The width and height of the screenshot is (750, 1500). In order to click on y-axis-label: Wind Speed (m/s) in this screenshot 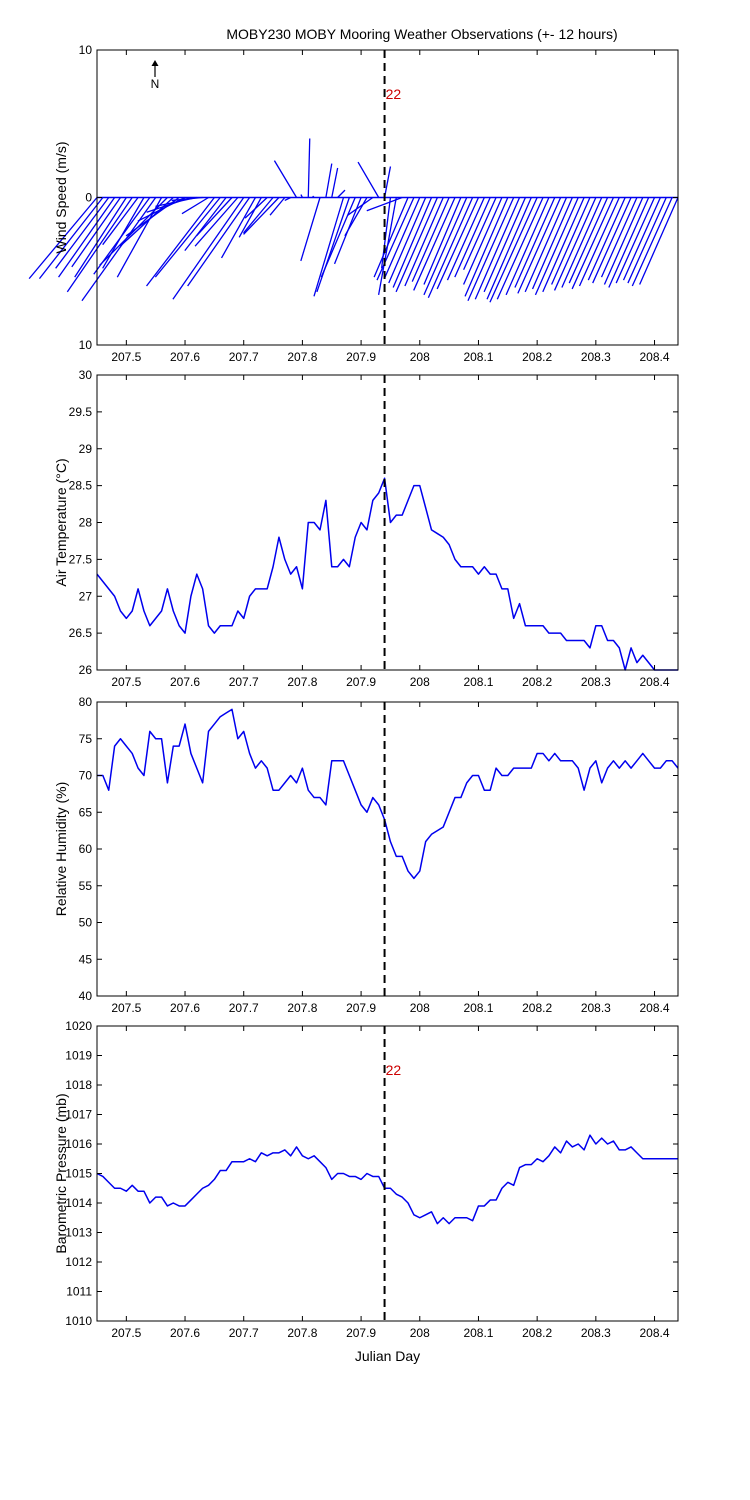, I will do `click(61, 197)`.